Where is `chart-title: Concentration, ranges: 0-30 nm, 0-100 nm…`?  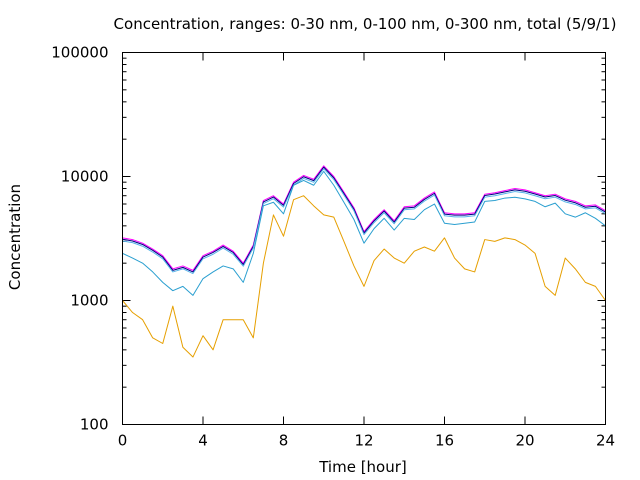
chart-title: Concentration, ranges: 0-30 nm, 0-100 nm… is located at coordinates (365, 24).